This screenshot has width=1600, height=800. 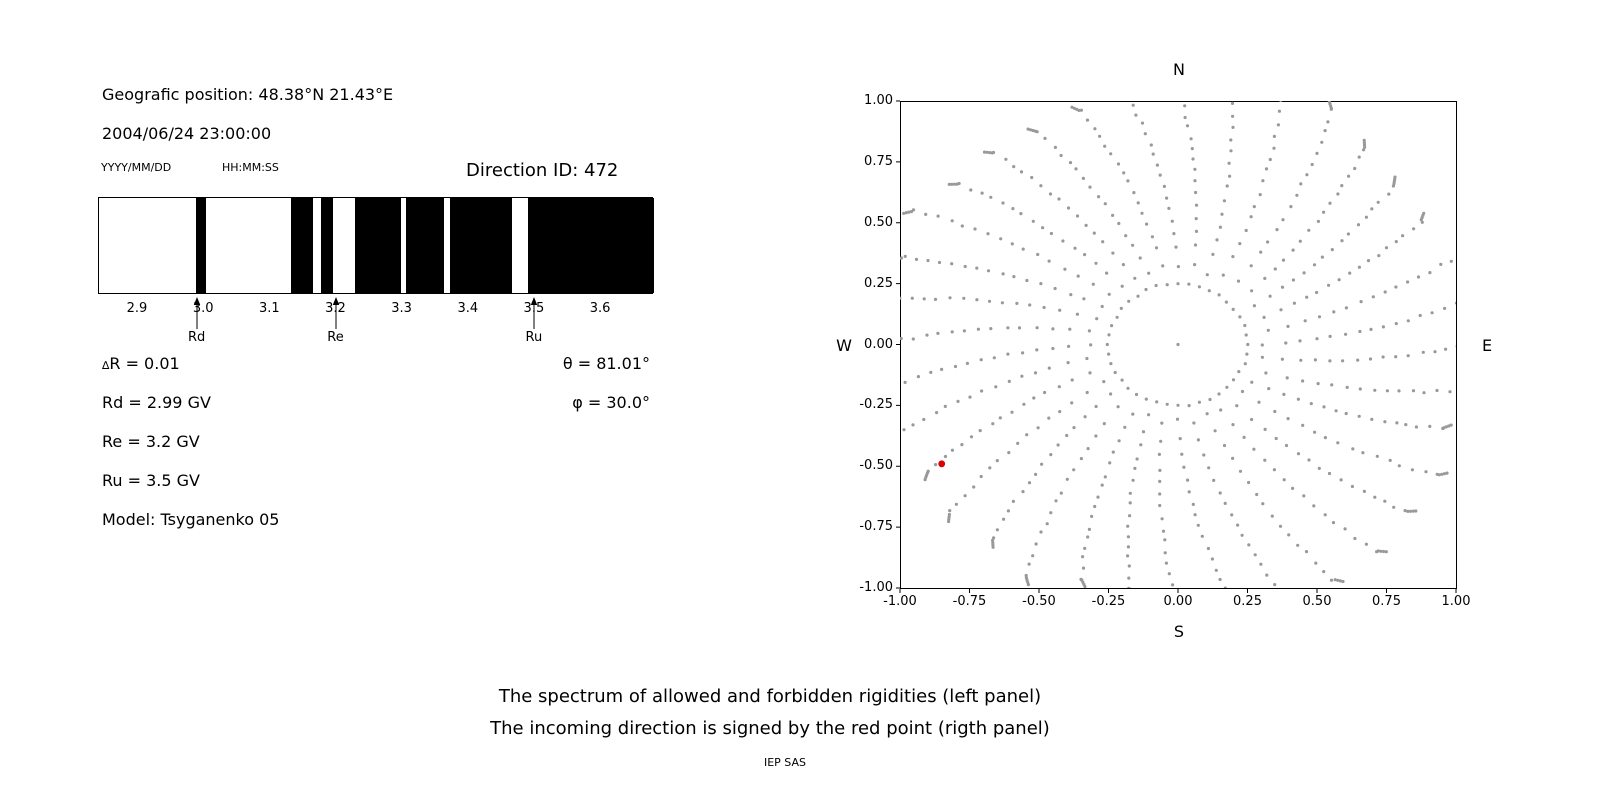 I want to click on delta-r-value: R = 0.01, so click(x=144, y=363).